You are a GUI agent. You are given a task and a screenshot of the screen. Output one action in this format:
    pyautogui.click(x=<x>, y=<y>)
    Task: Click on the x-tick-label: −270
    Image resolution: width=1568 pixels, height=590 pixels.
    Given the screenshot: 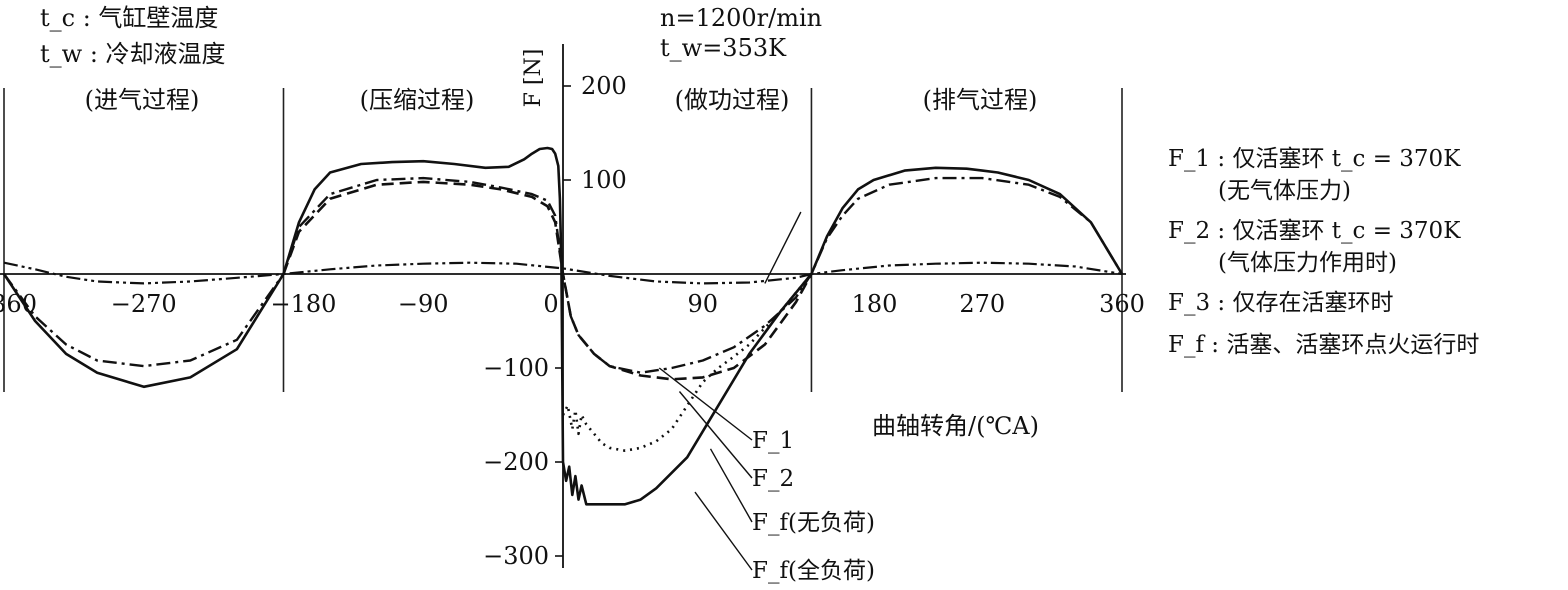 What is the action you would take?
    pyautogui.click(x=144, y=304)
    